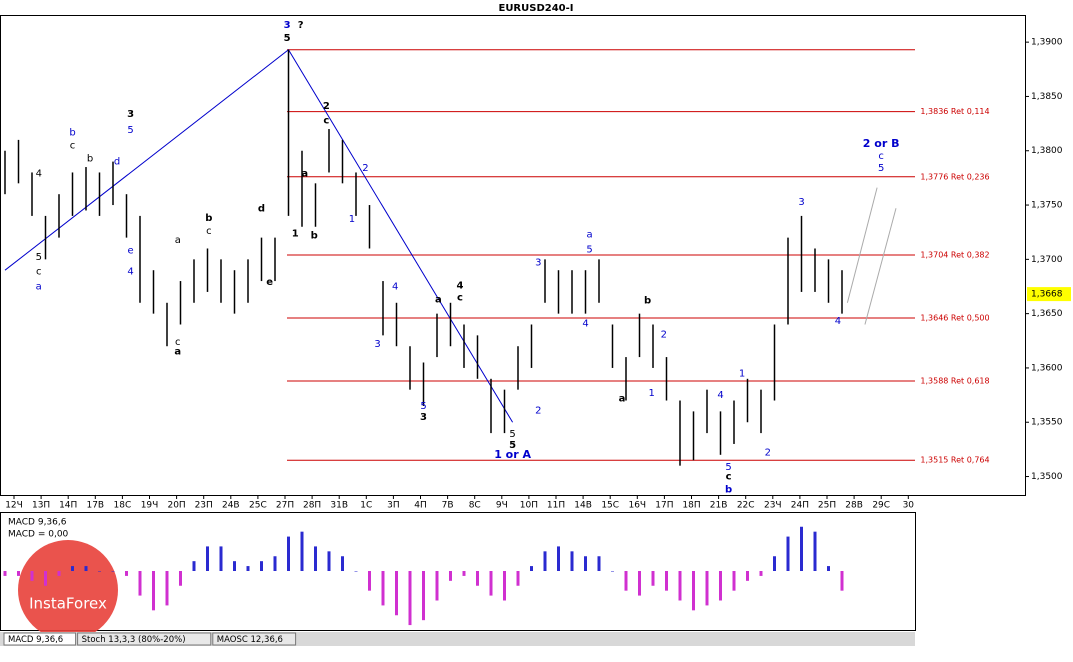 This screenshot has width=1073, height=662. Describe the element at coordinates (95, 506) in the screenshot. I see `x-tick-label: 17В` at that location.